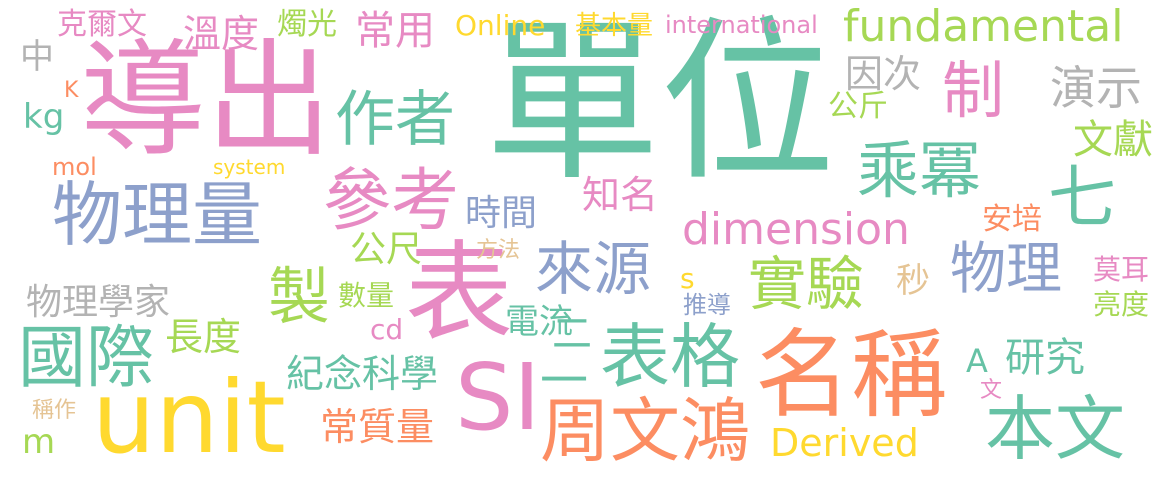 This screenshot has height=482, width=1175. I want to click on word-實驗: 實驗, so click(806, 284).